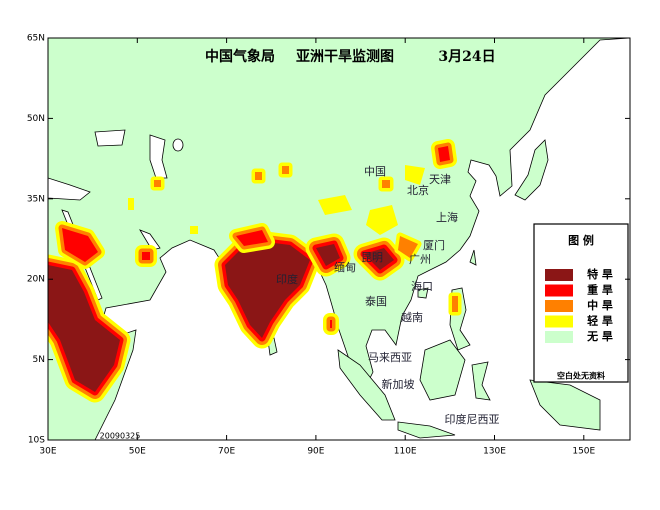 This screenshot has width=660, height=510. Describe the element at coordinates (422, 286) in the screenshot. I see `place-name: 海口` at that location.